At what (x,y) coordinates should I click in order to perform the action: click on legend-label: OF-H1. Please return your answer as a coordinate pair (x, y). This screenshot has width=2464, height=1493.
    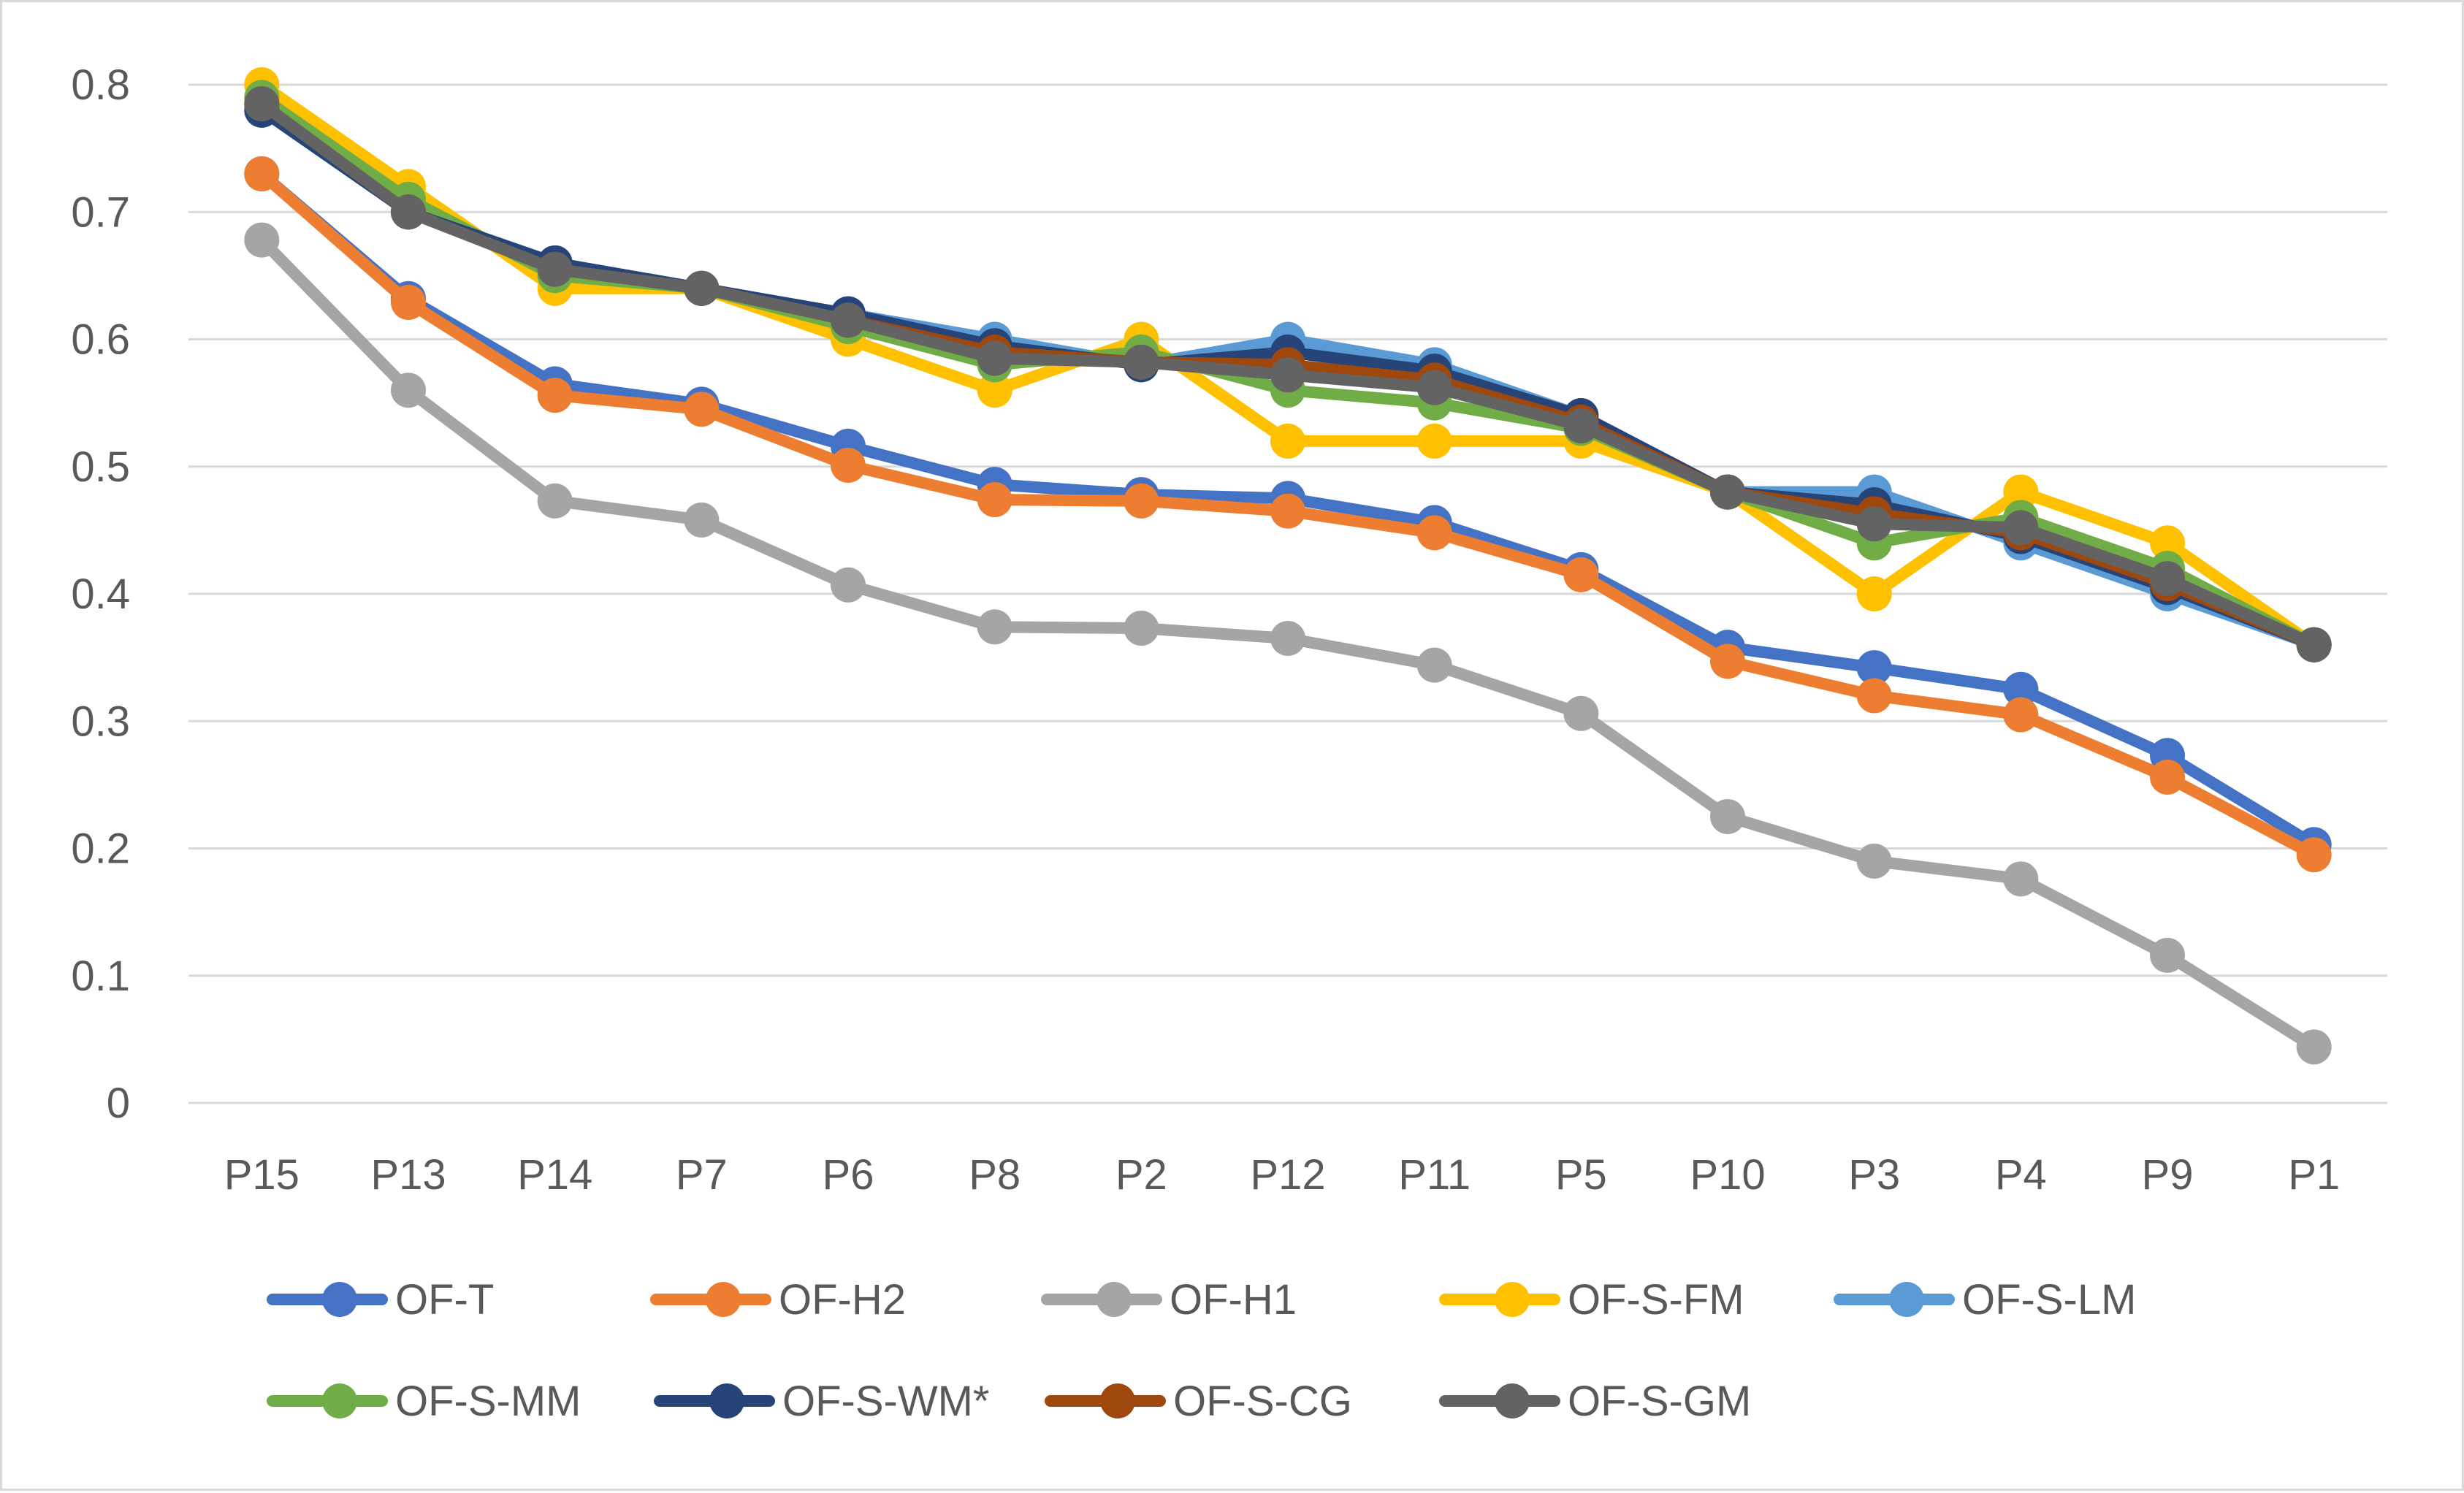
    Looking at the image, I should click on (1233, 1300).